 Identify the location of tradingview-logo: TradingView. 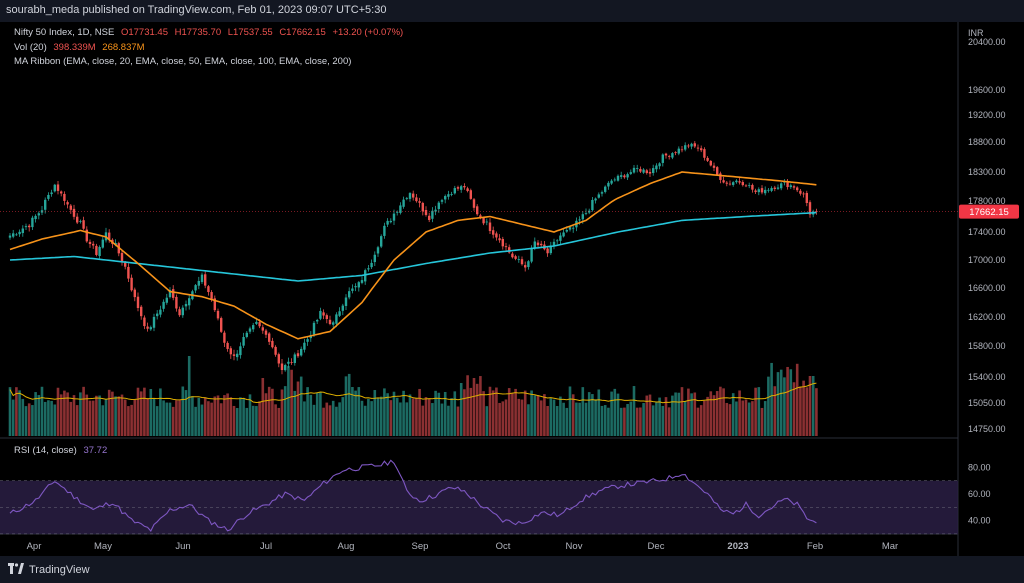
(49, 569).